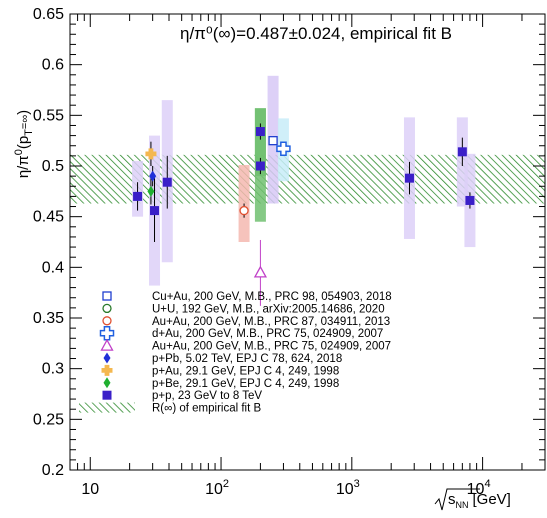 The image size is (547, 518). I want to click on x-tick-label-2: 10³, so click(348, 488).